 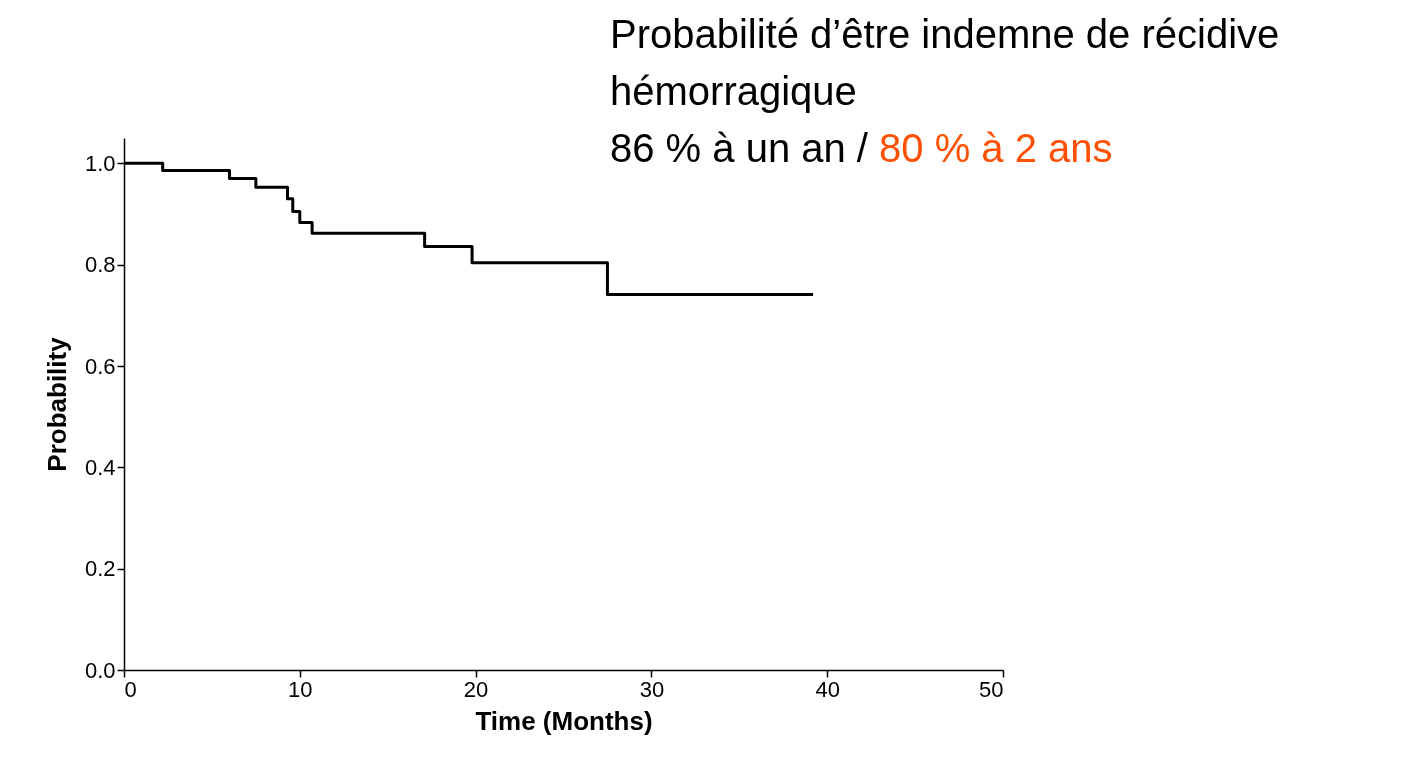 What do you see at coordinates (991, 689) in the screenshot?
I see `x-tick-label: 50` at bounding box center [991, 689].